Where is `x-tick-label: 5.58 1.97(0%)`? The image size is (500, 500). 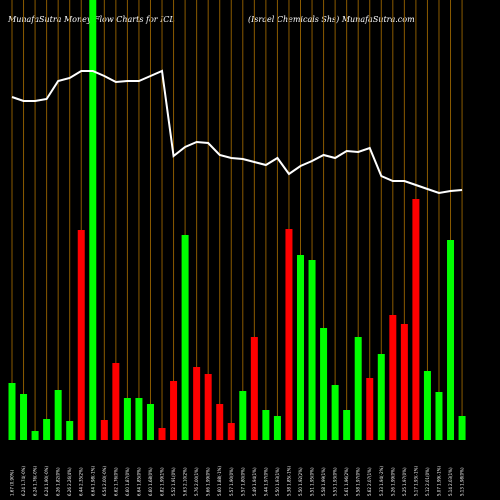
x-tick-label: 5.58 1.97(0%) is located at coordinates (358, 481).